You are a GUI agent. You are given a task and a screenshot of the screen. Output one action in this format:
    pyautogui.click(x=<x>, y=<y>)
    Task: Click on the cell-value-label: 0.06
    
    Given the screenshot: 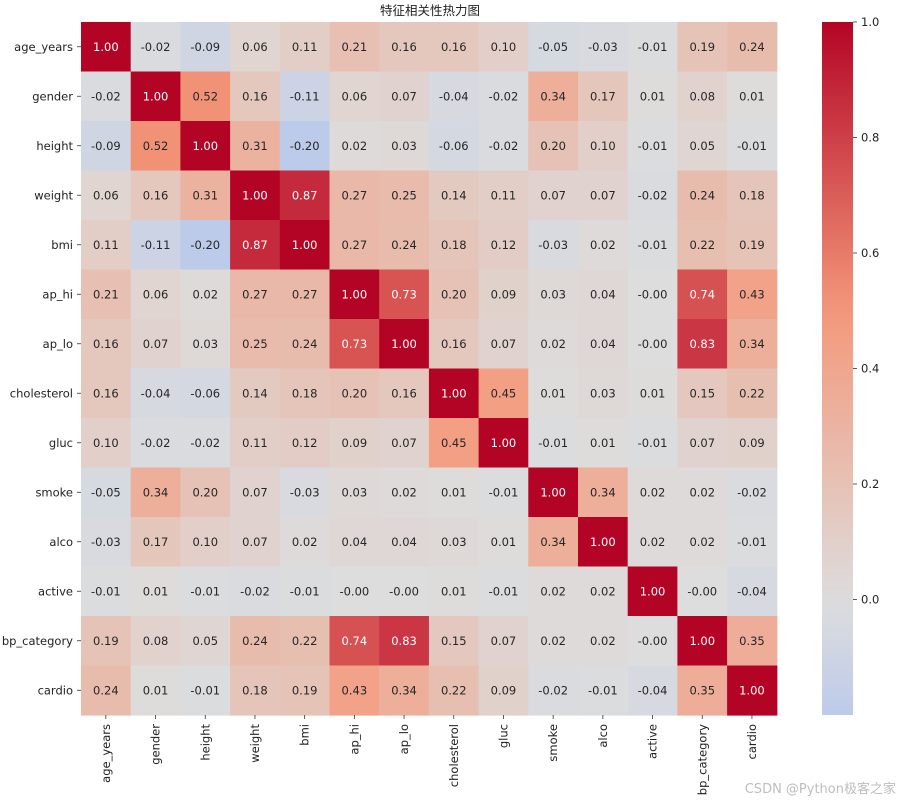 What is the action you would take?
    pyautogui.click(x=156, y=294)
    